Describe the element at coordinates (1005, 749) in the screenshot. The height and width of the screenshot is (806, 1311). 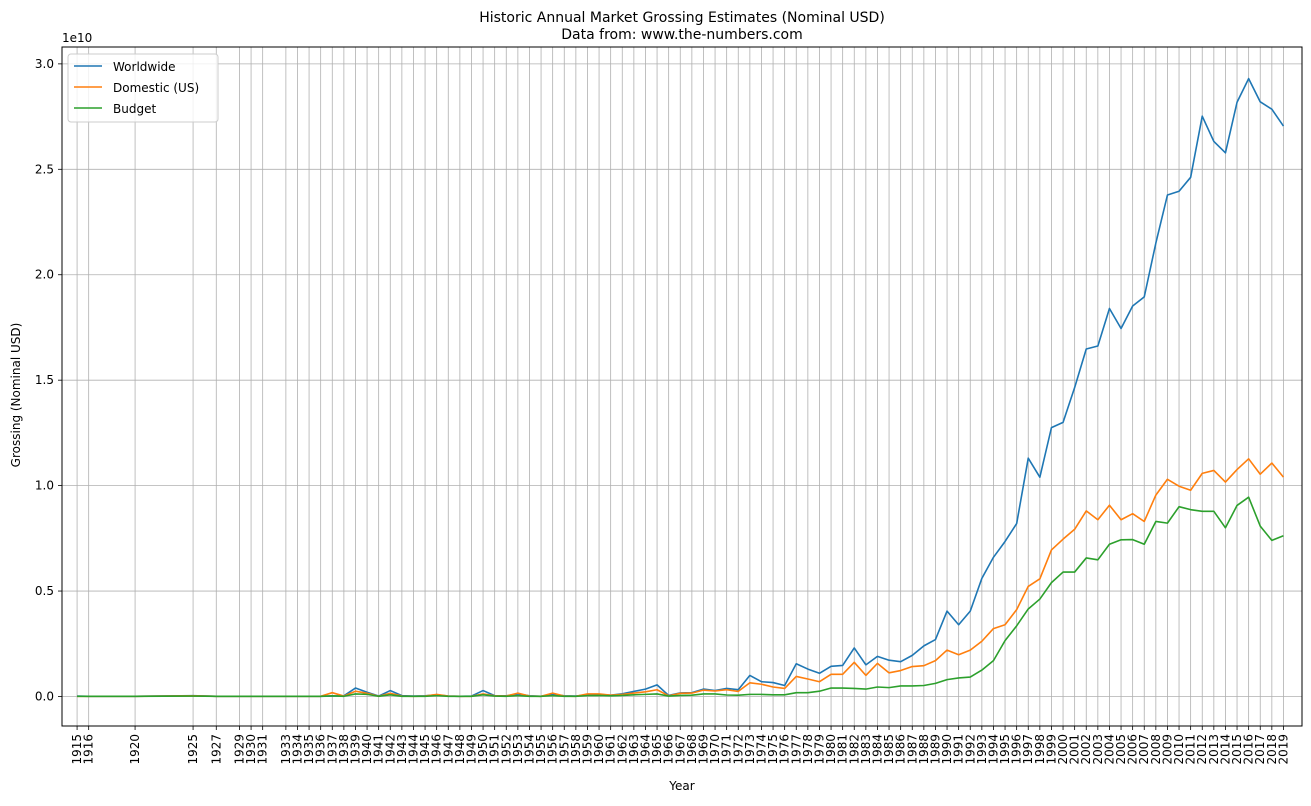
I see `x-tick-label: 1995` at that location.